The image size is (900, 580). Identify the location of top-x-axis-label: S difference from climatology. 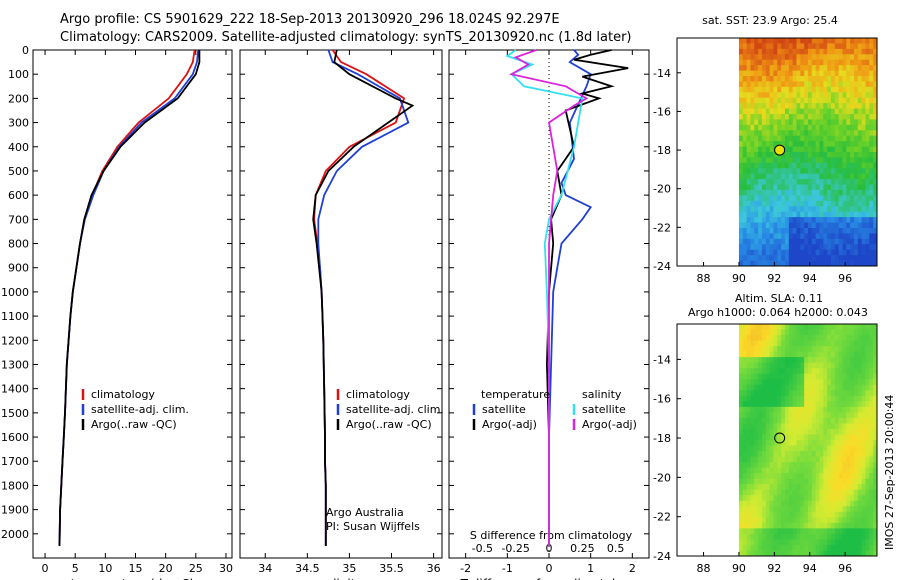
(551, 535).